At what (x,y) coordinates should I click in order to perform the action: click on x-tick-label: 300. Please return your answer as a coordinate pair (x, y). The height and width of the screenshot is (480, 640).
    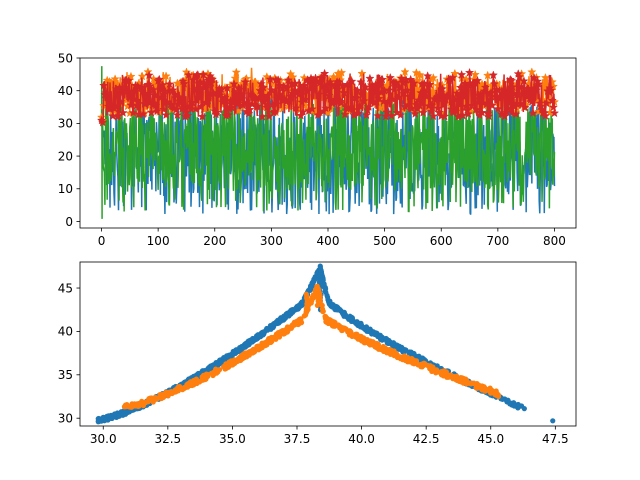
    Looking at the image, I should click on (271, 241).